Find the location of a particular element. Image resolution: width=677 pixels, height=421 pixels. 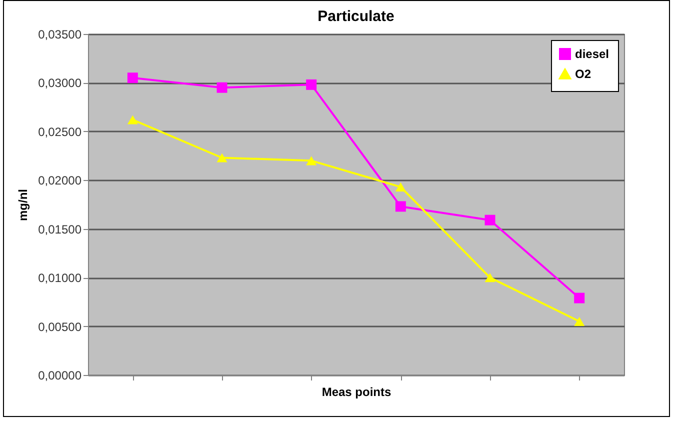

legend-label: O2 is located at coordinates (583, 74).